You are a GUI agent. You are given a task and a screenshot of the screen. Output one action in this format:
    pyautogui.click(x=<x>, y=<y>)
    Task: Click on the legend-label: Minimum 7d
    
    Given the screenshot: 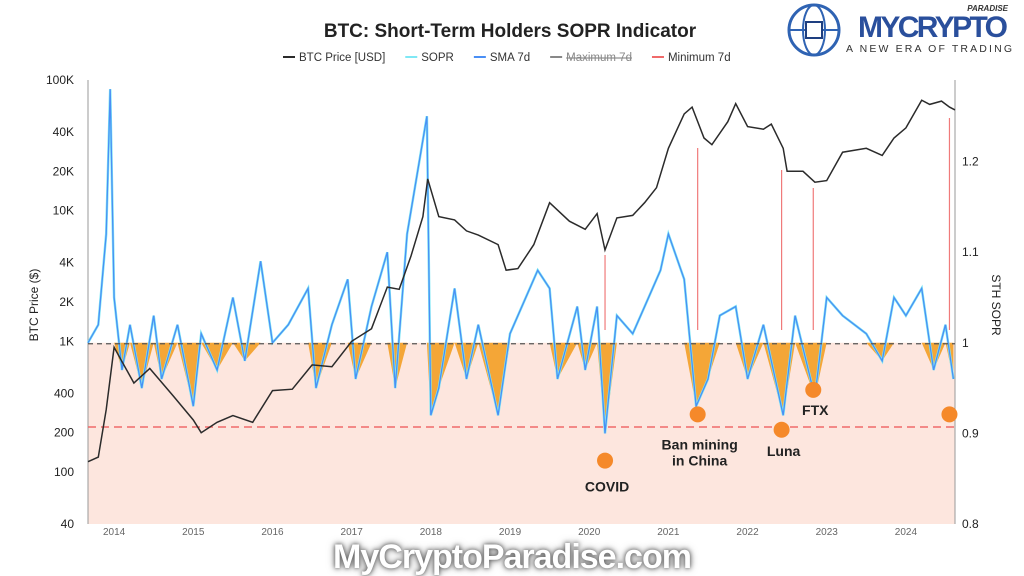 What is the action you would take?
    pyautogui.click(x=699, y=58)
    